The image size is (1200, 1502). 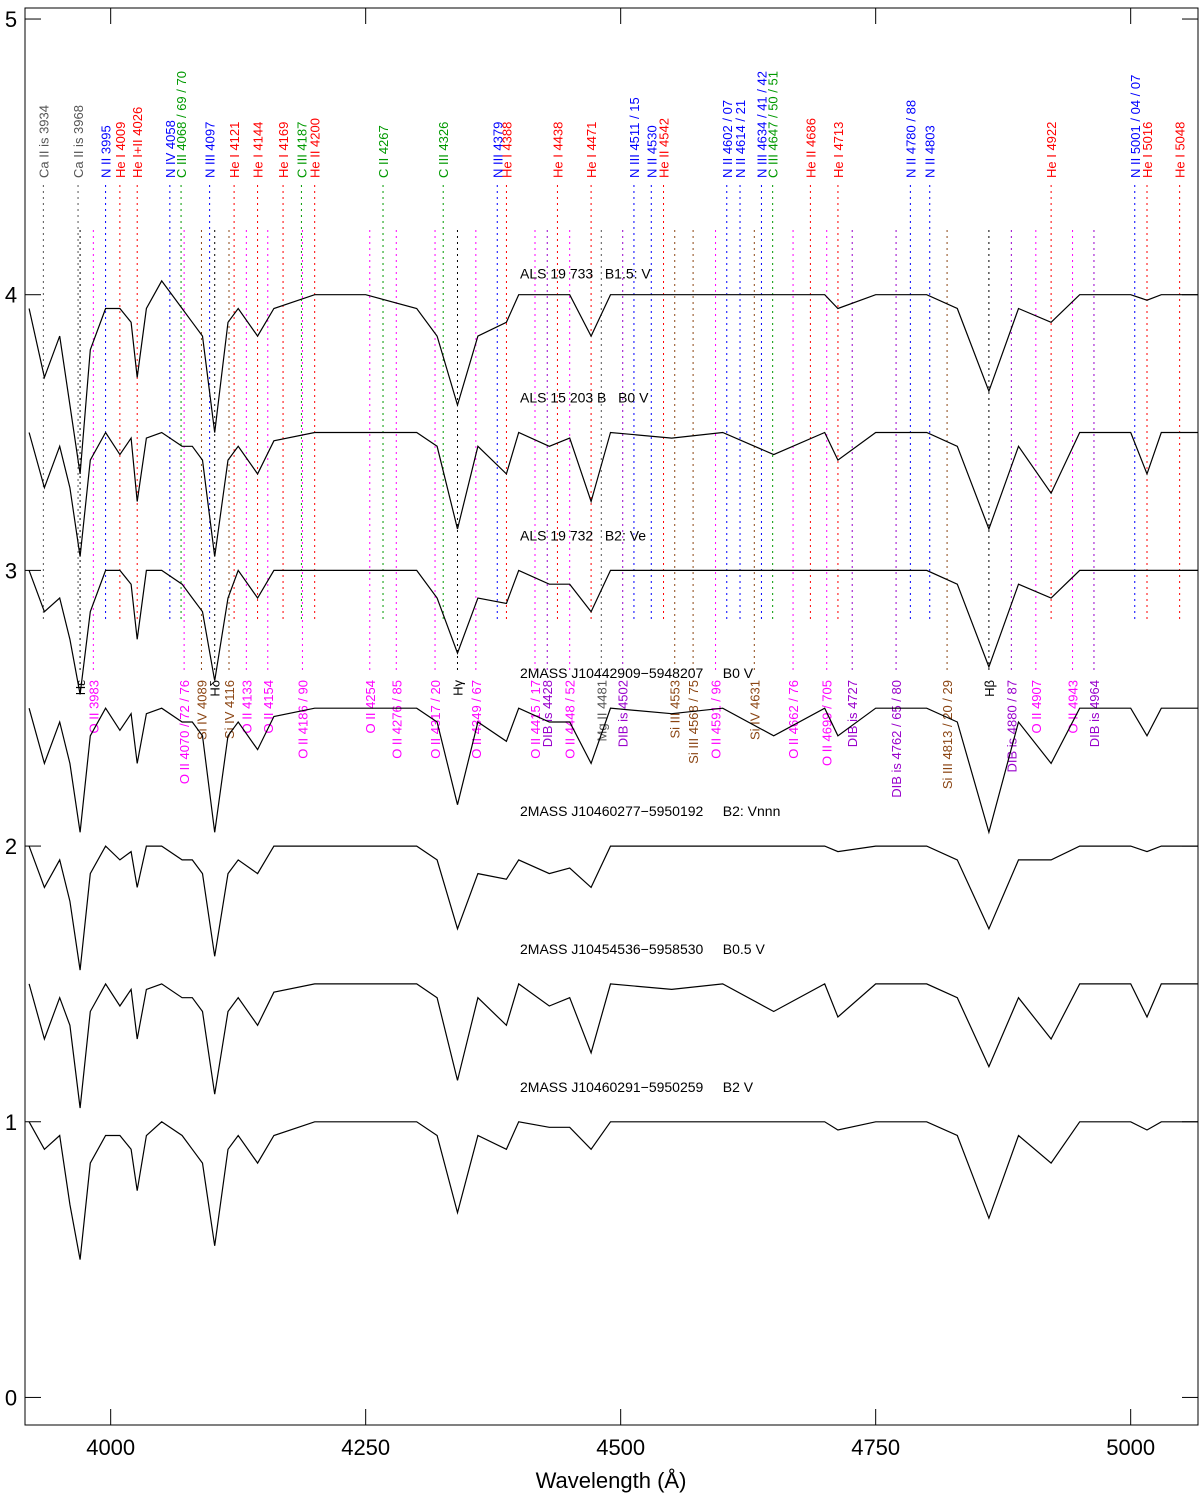 I want to click on top-line-label: C II 4267, so click(x=383, y=151).